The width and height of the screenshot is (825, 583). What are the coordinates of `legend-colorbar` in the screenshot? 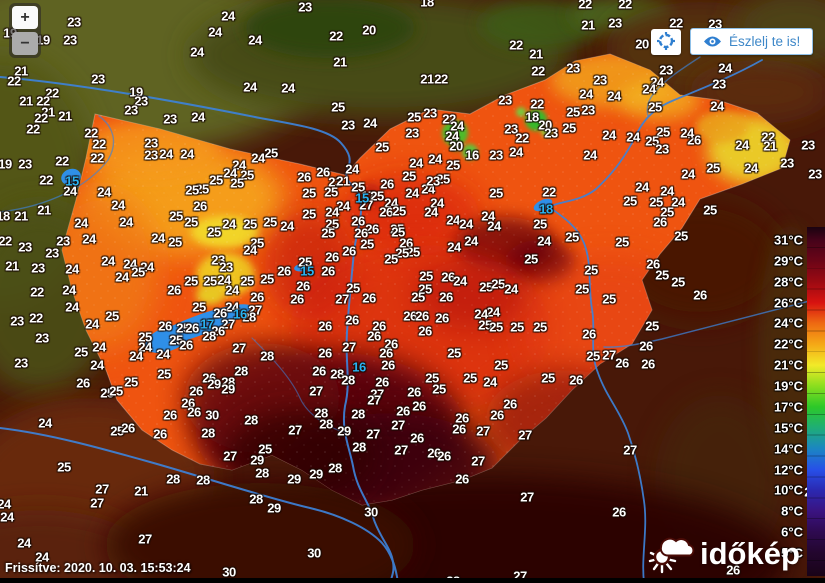 It's located at (816, 401).